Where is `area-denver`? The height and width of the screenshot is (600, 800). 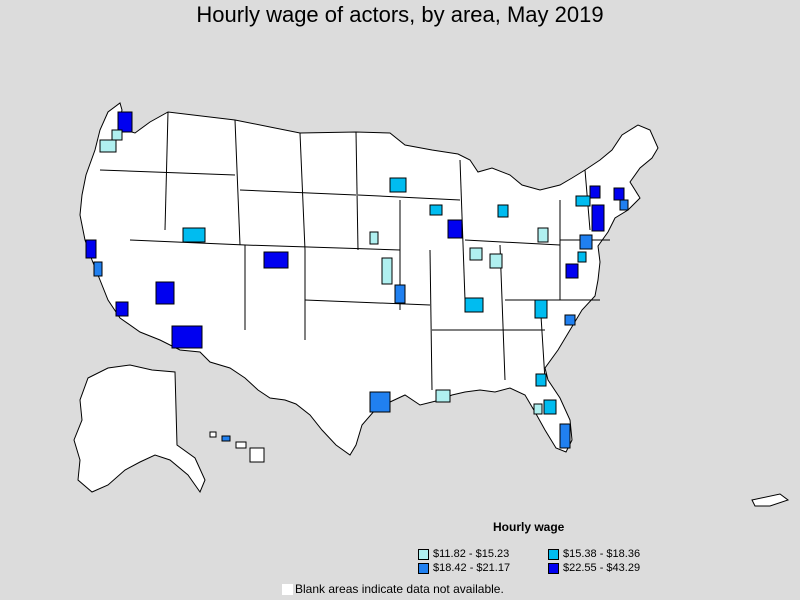 area-denver is located at coordinates (276, 260).